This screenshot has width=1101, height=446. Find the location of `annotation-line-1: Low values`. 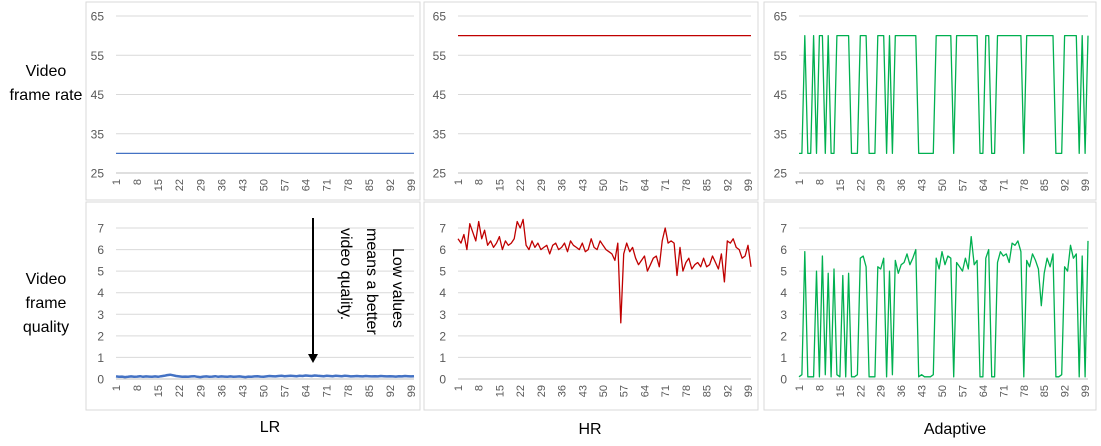

annotation-line-1: Low values is located at coordinates (397, 288).